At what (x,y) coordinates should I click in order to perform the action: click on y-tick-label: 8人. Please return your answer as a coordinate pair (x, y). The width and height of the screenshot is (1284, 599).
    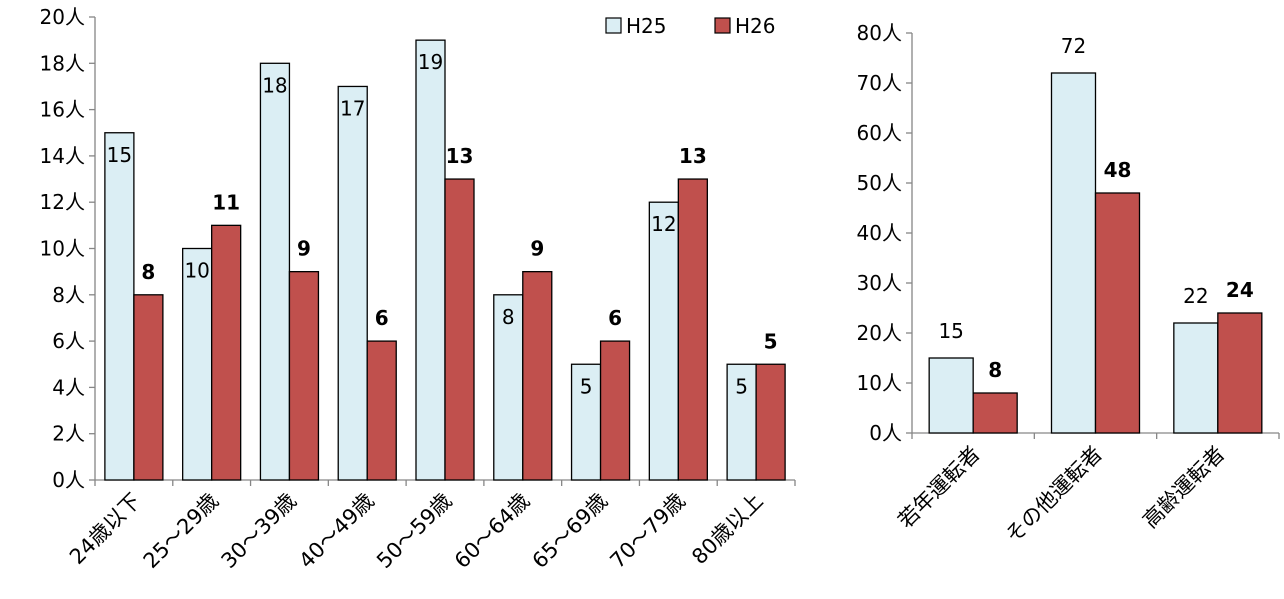
    Looking at the image, I should click on (68, 295).